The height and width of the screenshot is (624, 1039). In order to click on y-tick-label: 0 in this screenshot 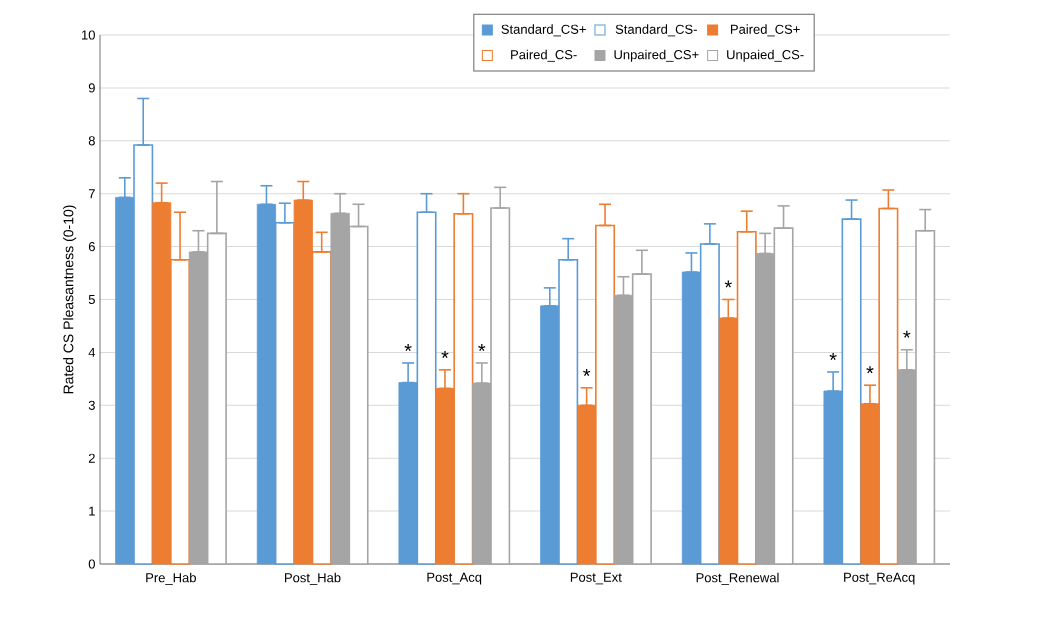, I will do `click(91, 564)`.